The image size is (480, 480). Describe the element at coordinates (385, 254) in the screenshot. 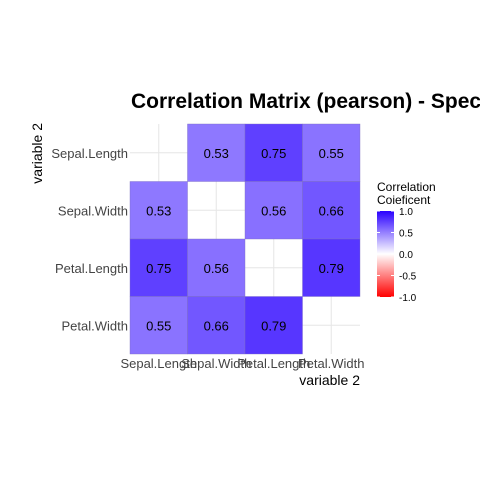

I see `legend-color-bar` at that location.